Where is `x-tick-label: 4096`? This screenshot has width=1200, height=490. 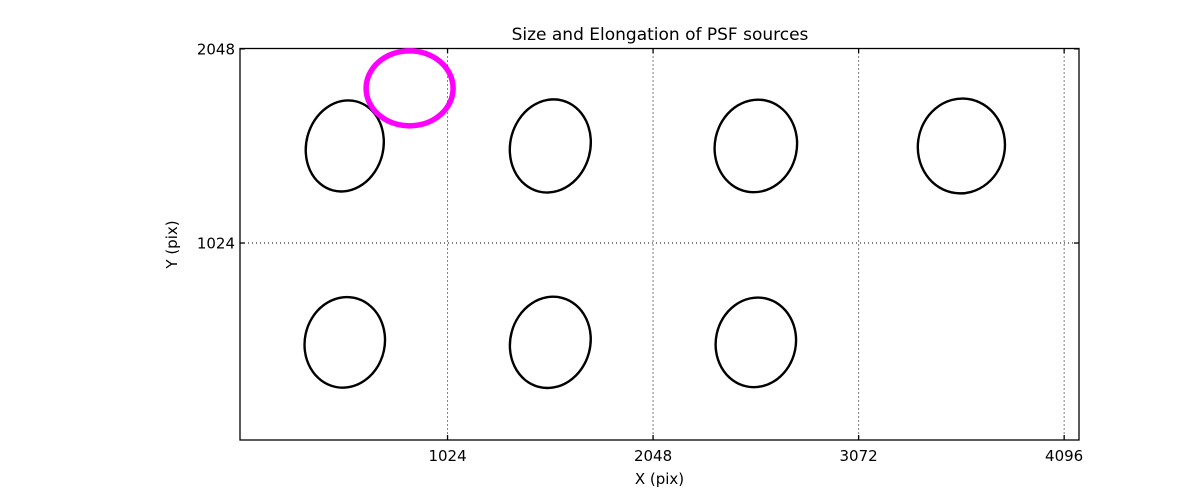
x-tick-label: 4096 is located at coordinates (1064, 456).